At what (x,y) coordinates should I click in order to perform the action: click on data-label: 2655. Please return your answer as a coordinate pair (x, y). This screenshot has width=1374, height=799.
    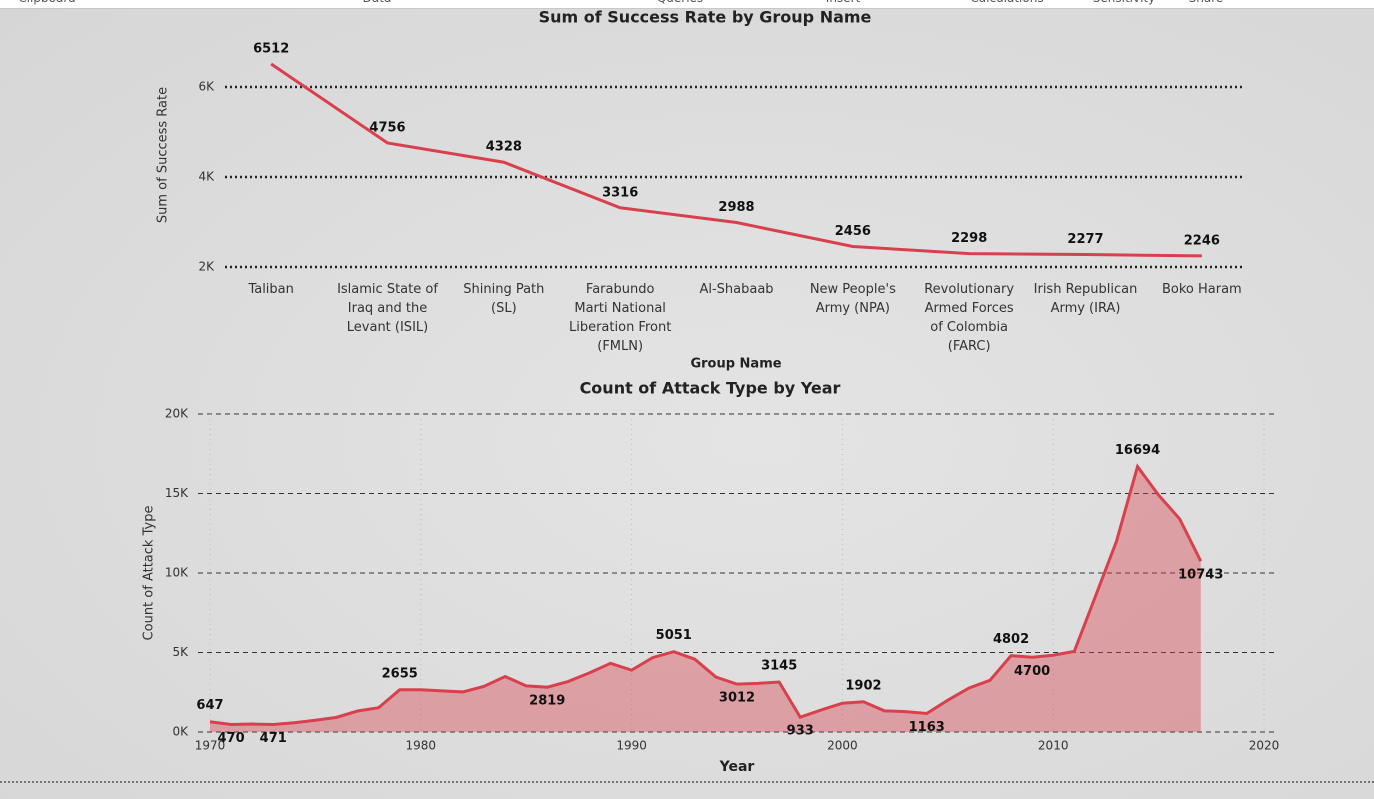
    Looking at the image, I should click on (400, 673).